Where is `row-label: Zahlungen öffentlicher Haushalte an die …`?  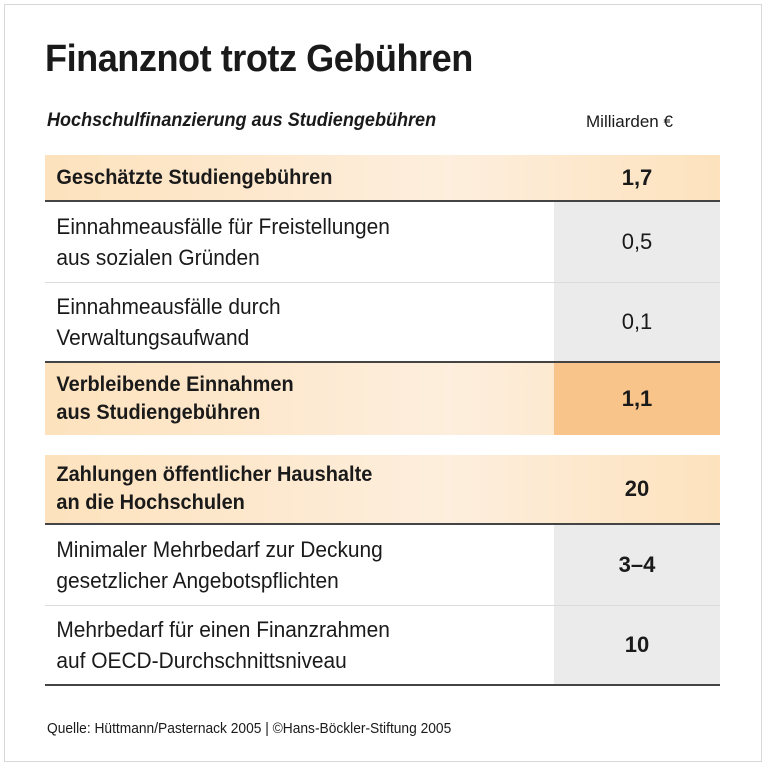
row-label: Zahlungen öffentlicher Haushalte an die … is located at coordinates (214, 488).